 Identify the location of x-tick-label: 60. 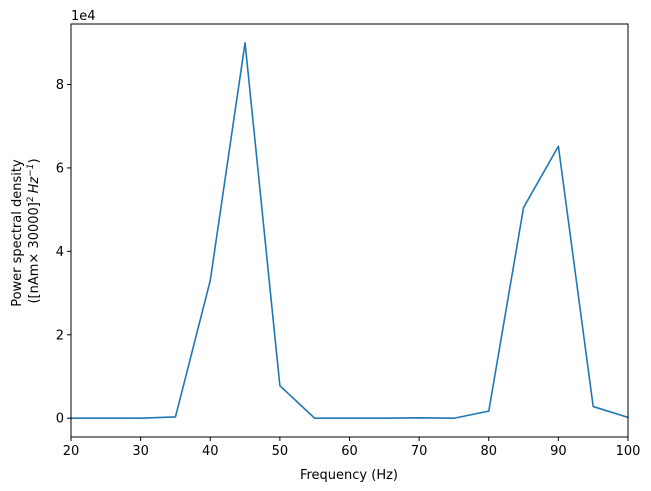
(349, 451).